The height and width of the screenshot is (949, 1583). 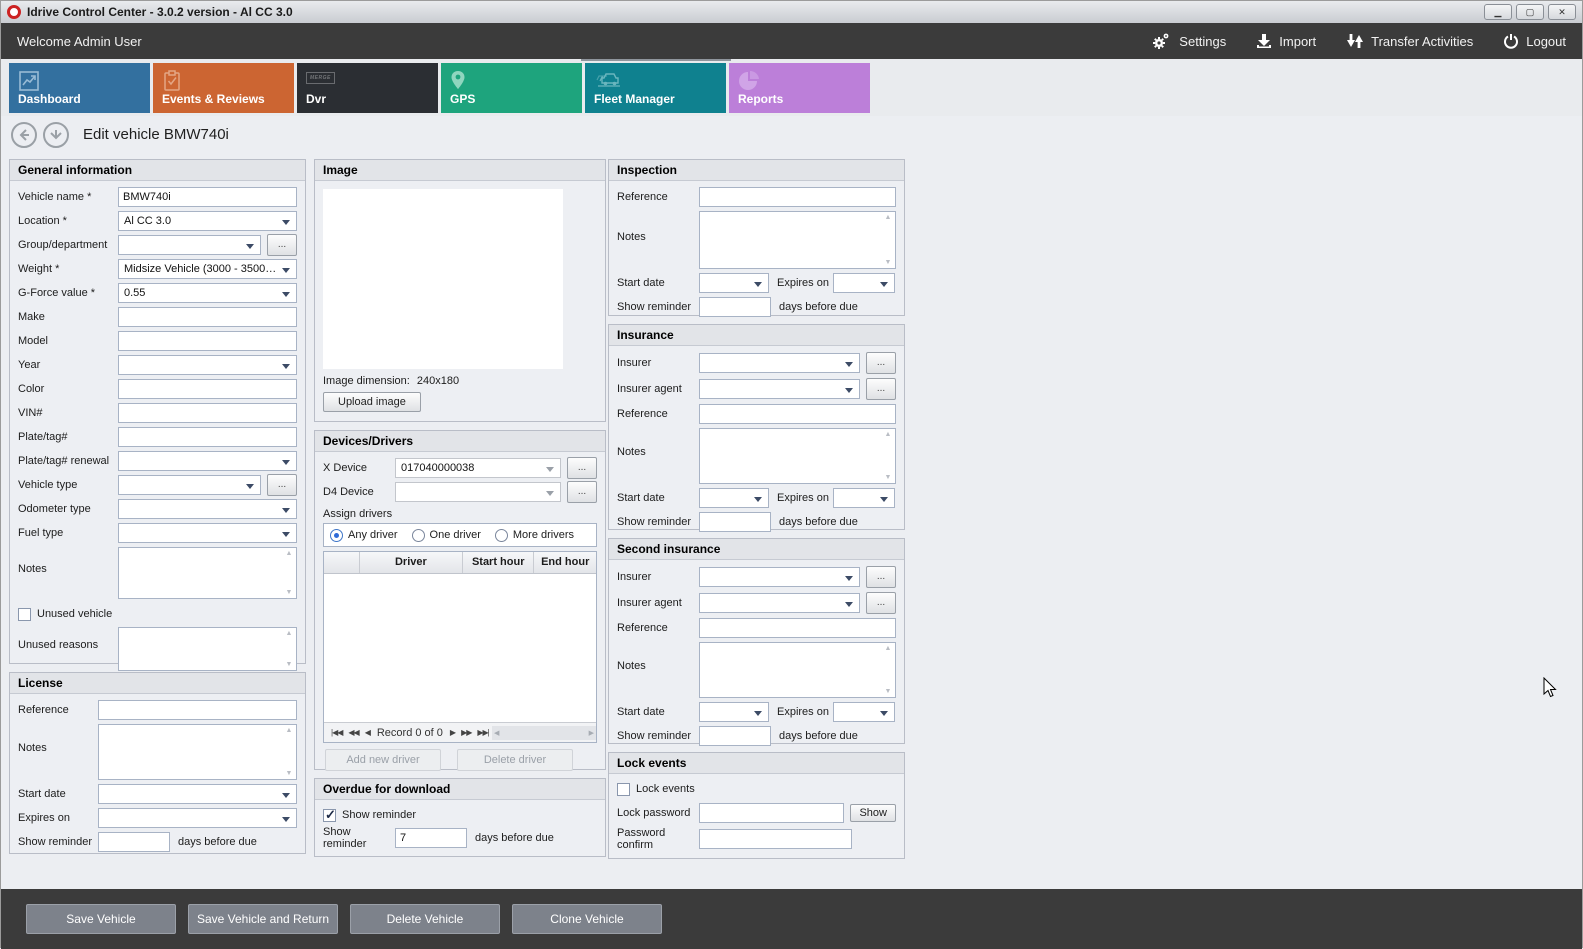 What do you see at coordinates (353, 732) in the screenshot?
I see `nav-prev-page-icon: ◀◀` at bounding box center [353, 732].